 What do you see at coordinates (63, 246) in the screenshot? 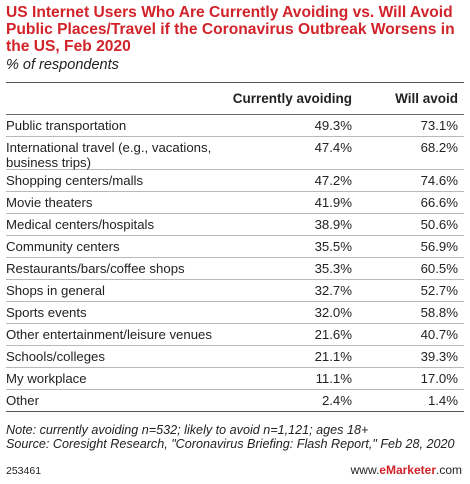
I see `row-label: Community centers` at bounding box center [63, 246].